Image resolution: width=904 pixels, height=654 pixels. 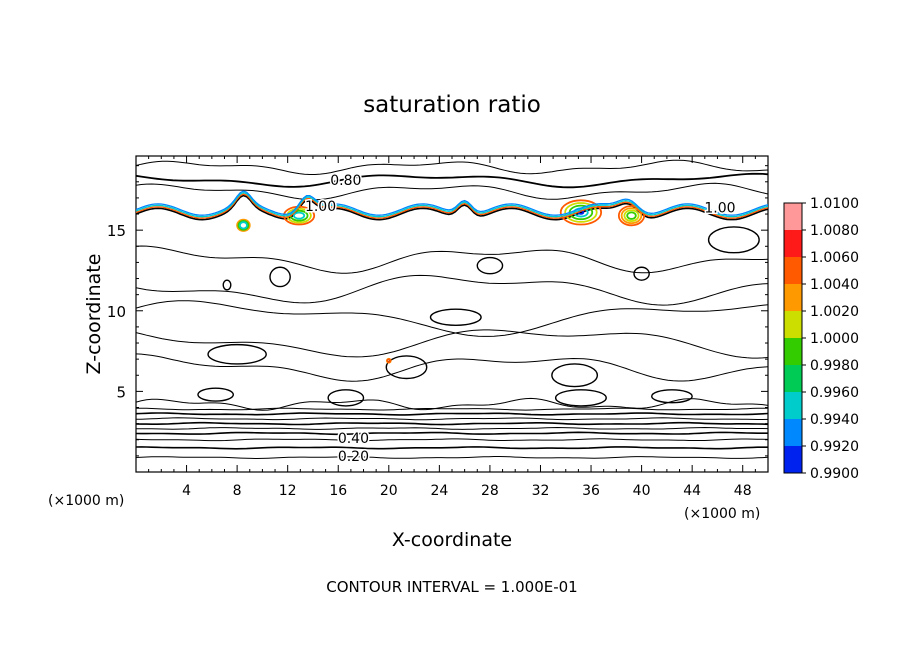 I want to click on chart-title: saturation ratio, so click(x=452, y=105).